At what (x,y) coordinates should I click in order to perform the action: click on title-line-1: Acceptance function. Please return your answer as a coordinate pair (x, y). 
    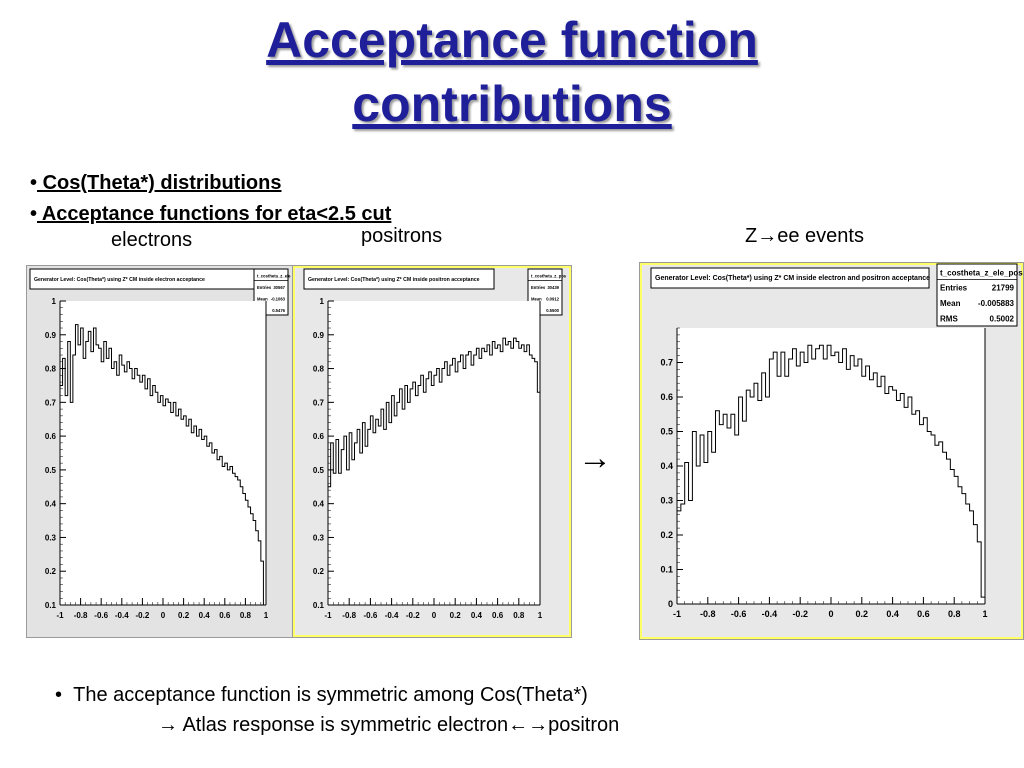
    Looking at the image, I should click on (512, 40).